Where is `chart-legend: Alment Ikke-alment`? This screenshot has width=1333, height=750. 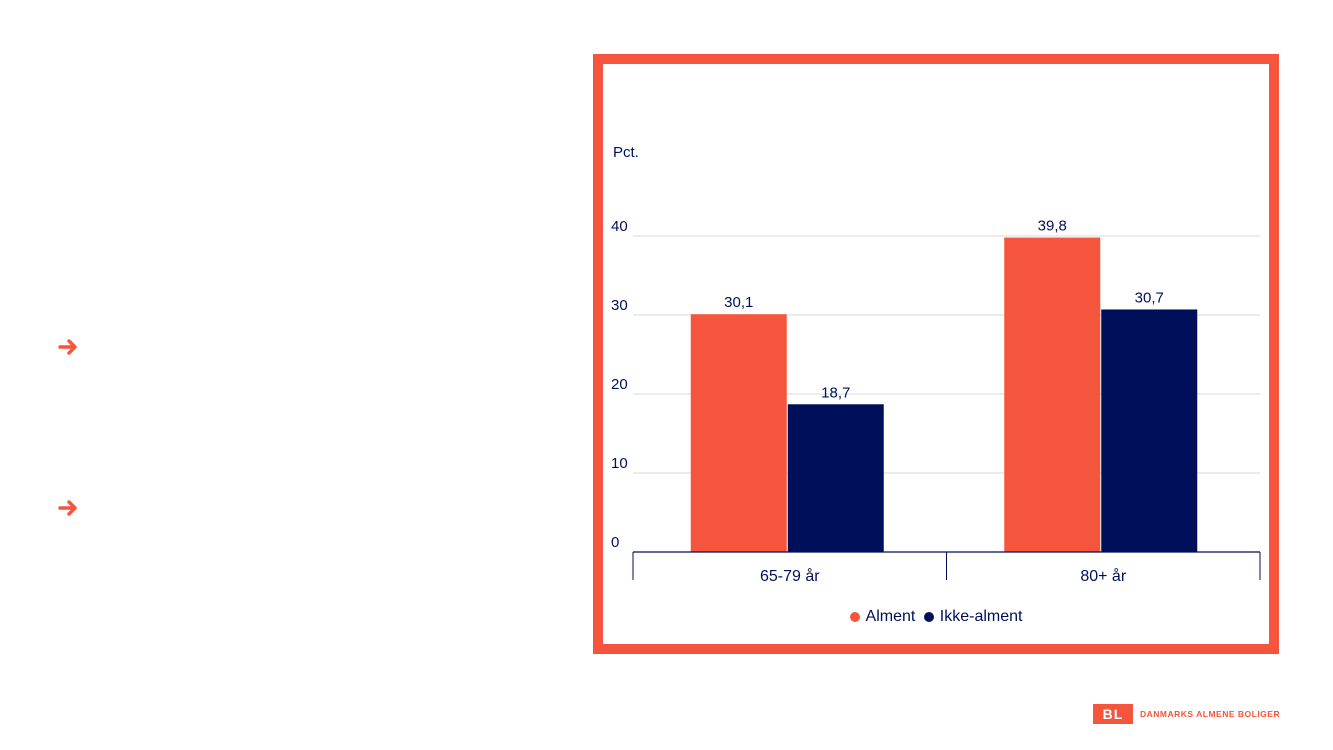
chart-legend: Alment Ikke-alment is located at coordinates (936, 617).